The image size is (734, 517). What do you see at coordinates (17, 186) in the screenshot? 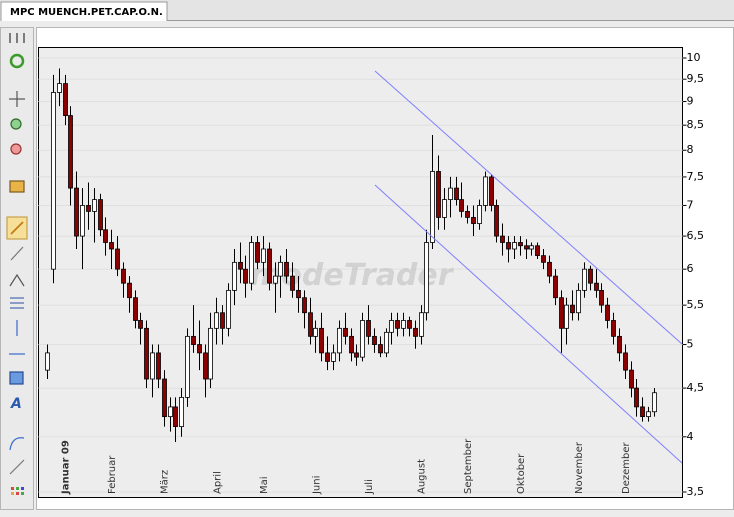
I see `window-icon` at bounding box center [17, 186].